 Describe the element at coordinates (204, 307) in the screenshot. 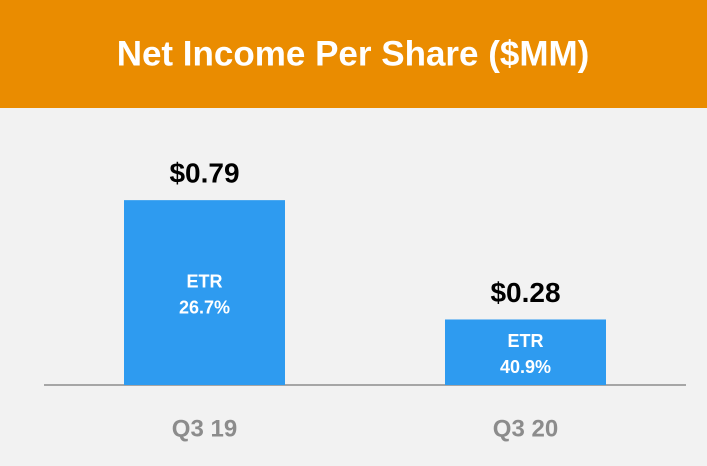

I see `etr-label: 26.7%` at that location.